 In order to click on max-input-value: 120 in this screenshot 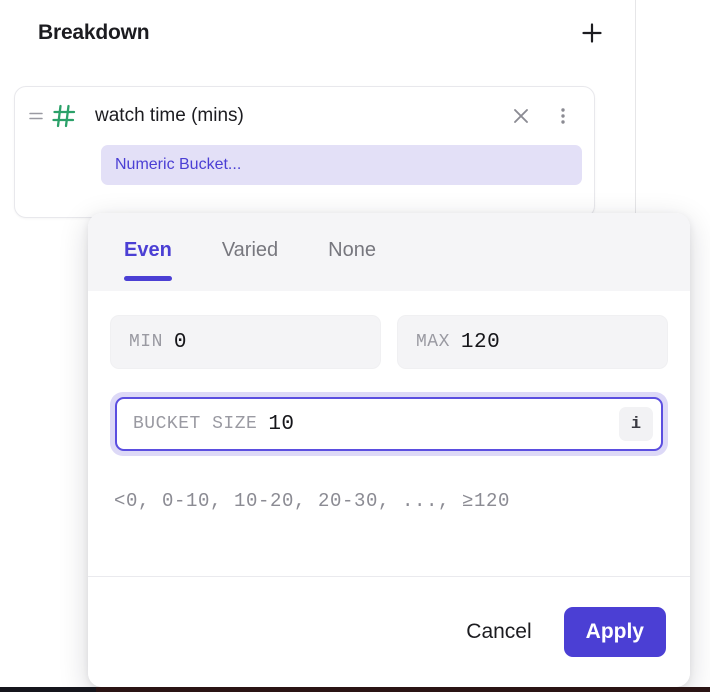, I will do `click(480, 342)`.